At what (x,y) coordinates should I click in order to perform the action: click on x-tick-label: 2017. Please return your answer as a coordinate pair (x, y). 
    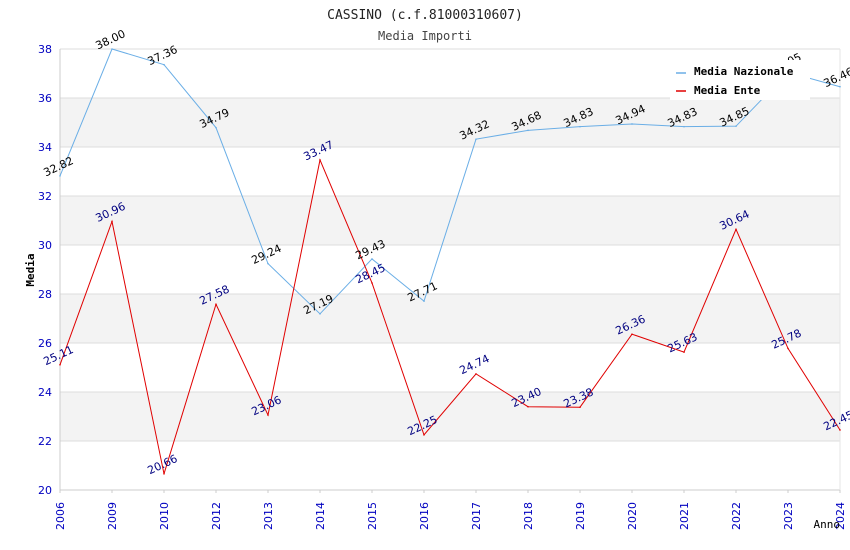
    Looking at the image, I should click on (476, 516).